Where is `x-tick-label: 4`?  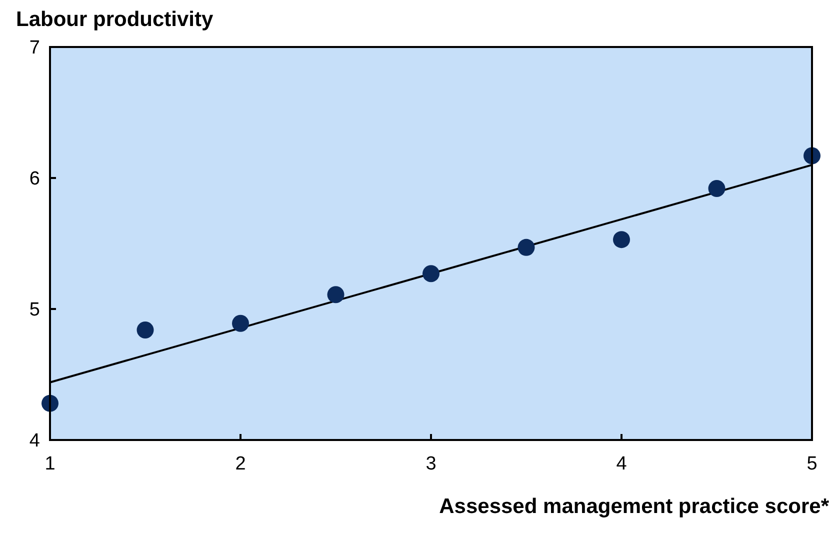
x-tick-label: 4 is located at coordinates (622, 463).